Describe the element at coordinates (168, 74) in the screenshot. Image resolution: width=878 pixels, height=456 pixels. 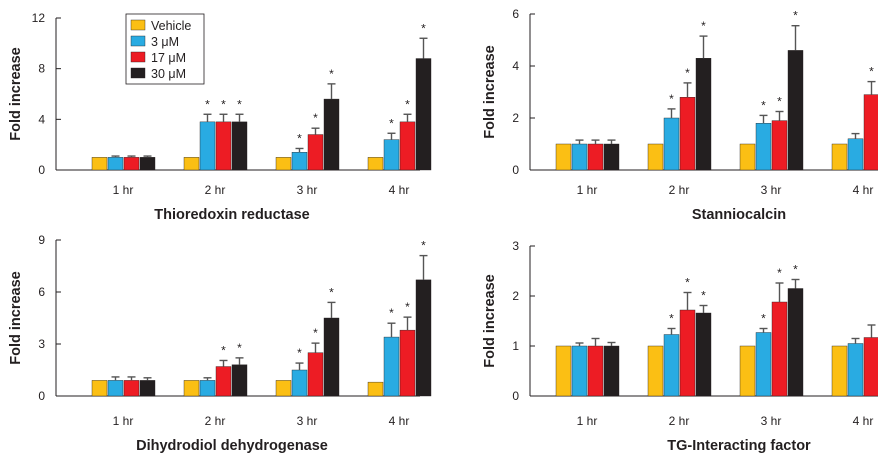
I see `legend-label: 30 μM` at that location.